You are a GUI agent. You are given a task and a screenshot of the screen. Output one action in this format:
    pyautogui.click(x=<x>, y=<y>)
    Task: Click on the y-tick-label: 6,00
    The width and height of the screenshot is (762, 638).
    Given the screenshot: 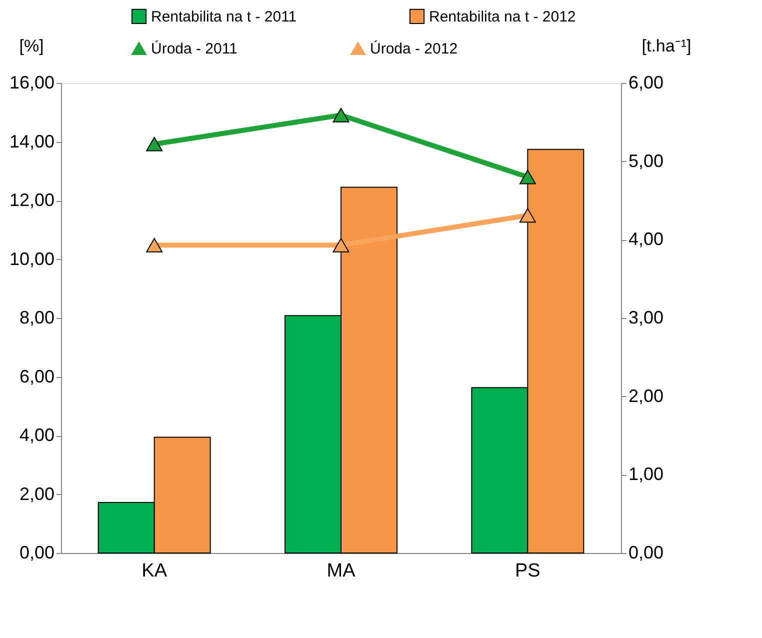 What is the action you would take?
    pyautogui.click(x=36, y=376)
    